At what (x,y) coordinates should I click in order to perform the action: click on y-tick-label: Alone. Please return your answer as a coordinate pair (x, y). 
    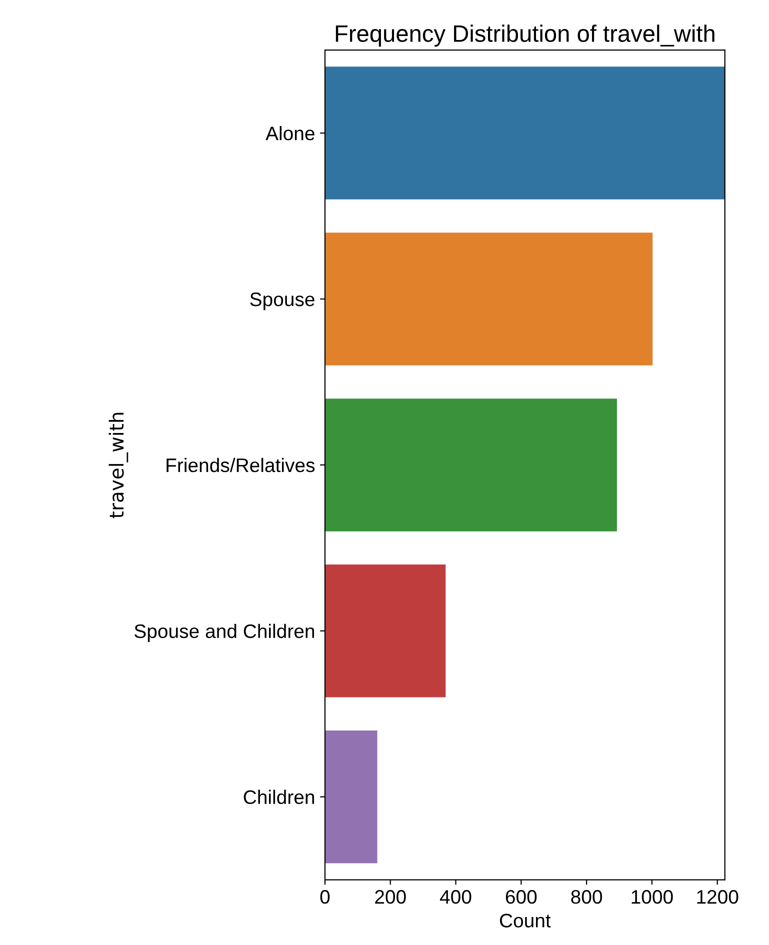
    Looking at the image, I should click on (290, 133).